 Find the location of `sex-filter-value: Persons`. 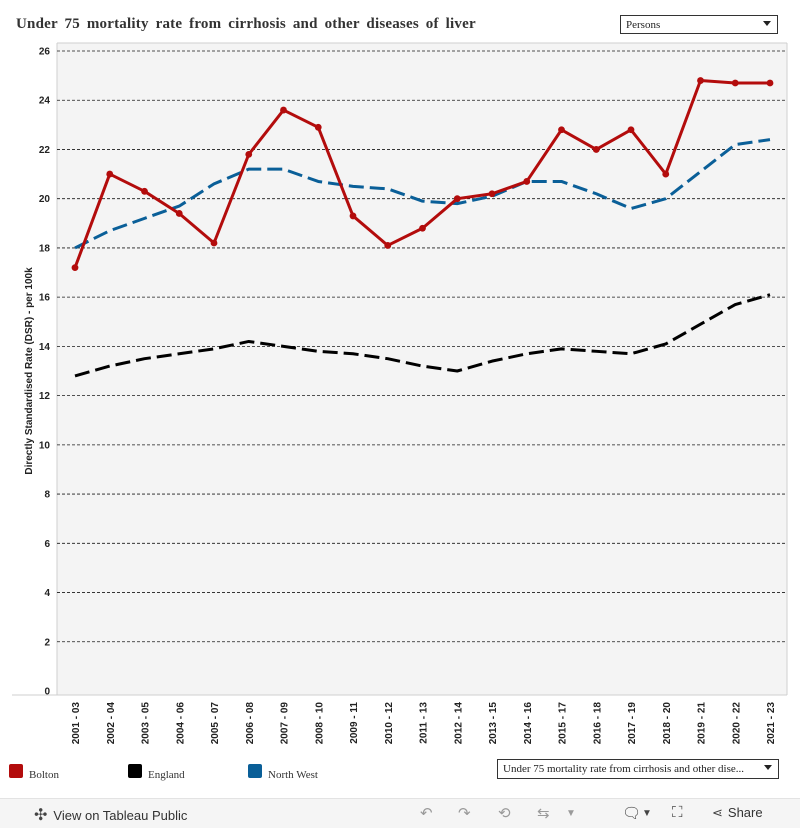

sex-filter-value: Persons is located at coordinates (643, 25).